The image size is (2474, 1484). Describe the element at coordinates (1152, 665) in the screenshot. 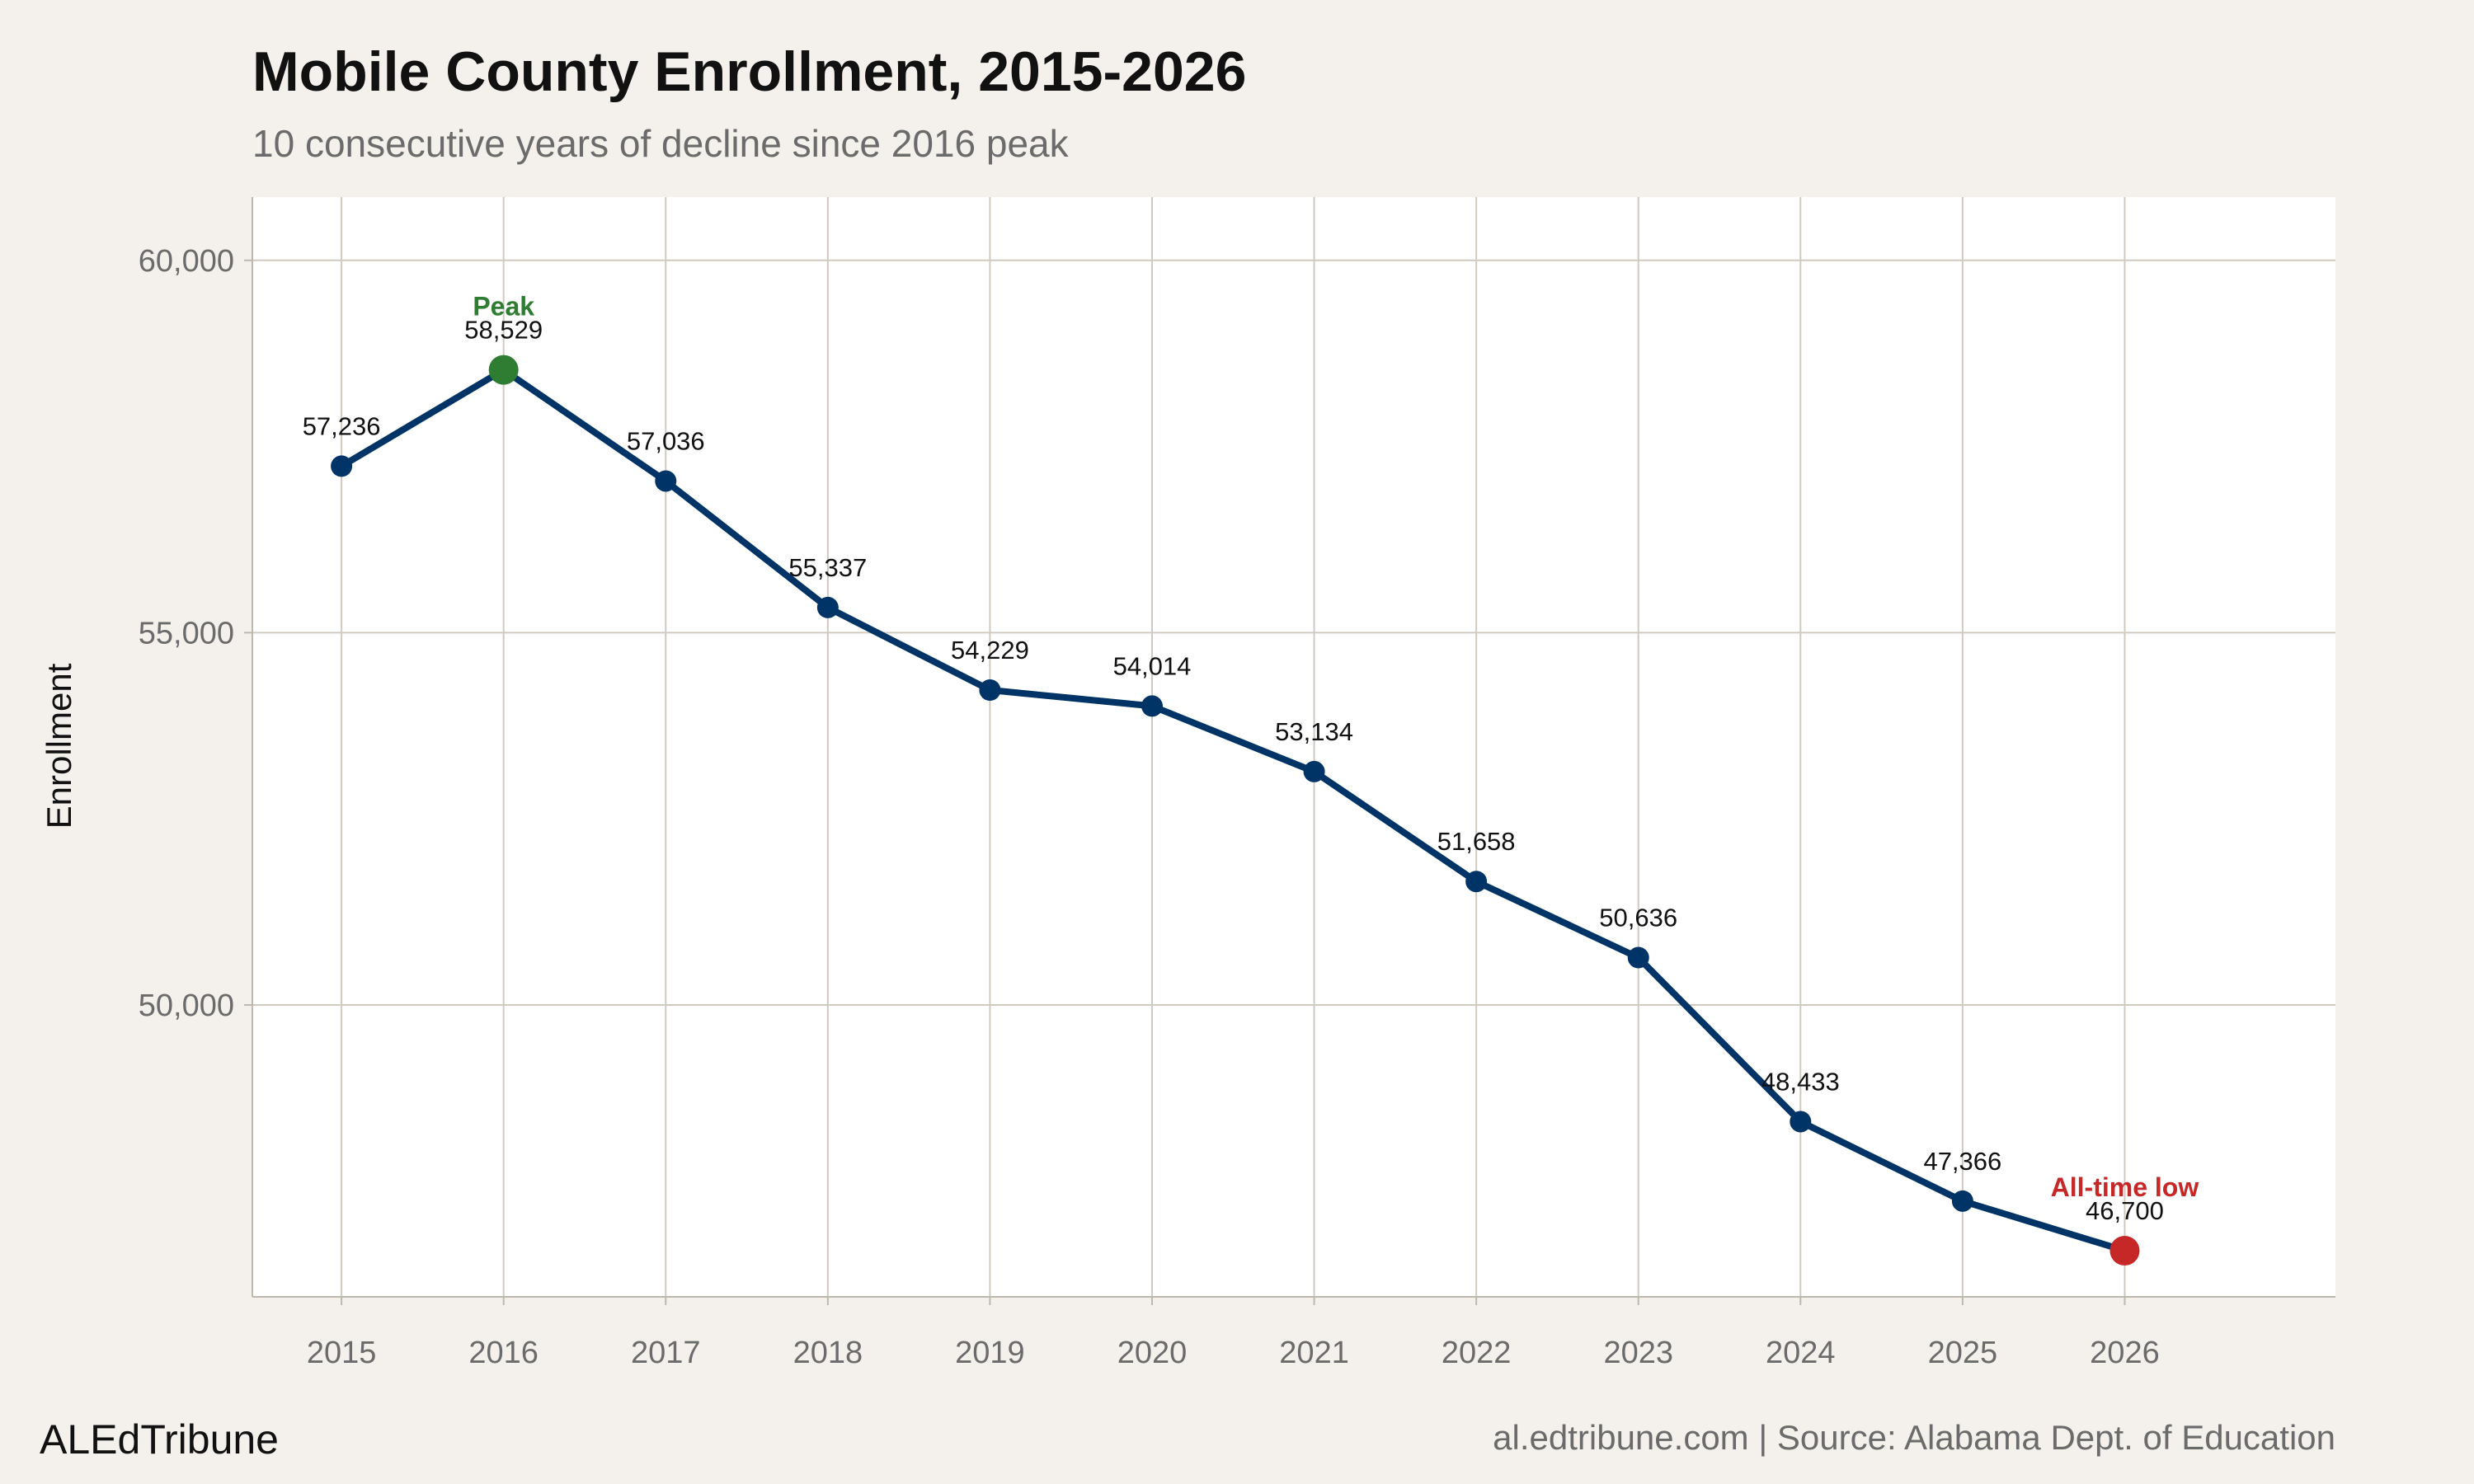

I see `data-label: 54,014` at that location.